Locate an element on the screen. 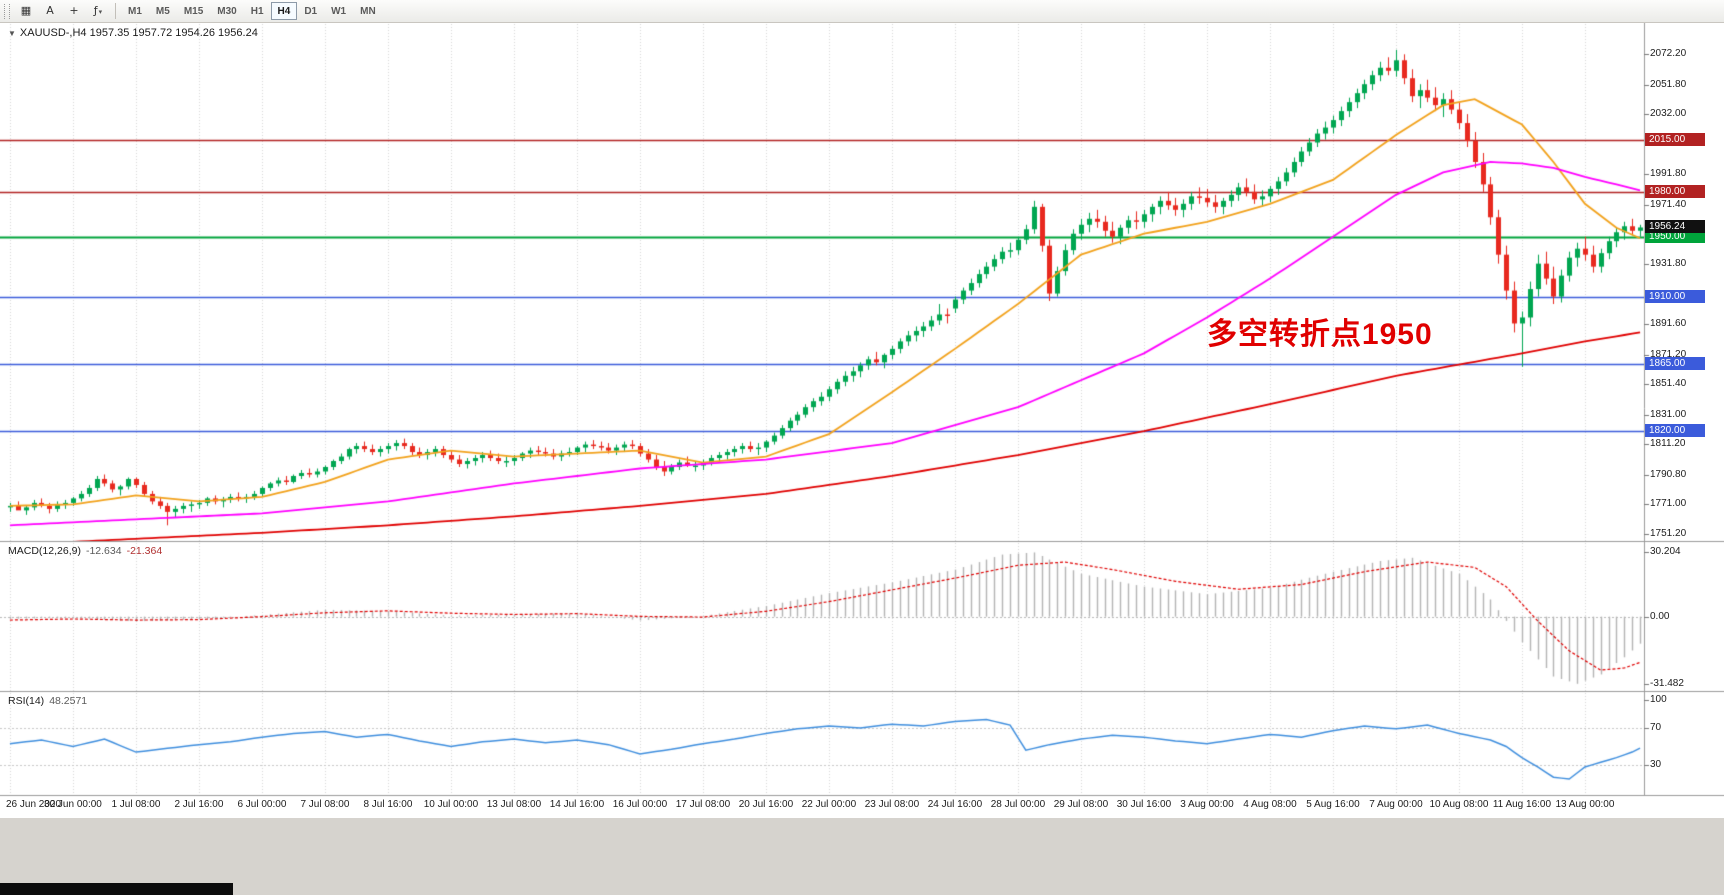 Image resolution: width=1724 pixels, height=895 pixels. dropdown-caret-icon: ▾ is located at coordinates (100, 12).